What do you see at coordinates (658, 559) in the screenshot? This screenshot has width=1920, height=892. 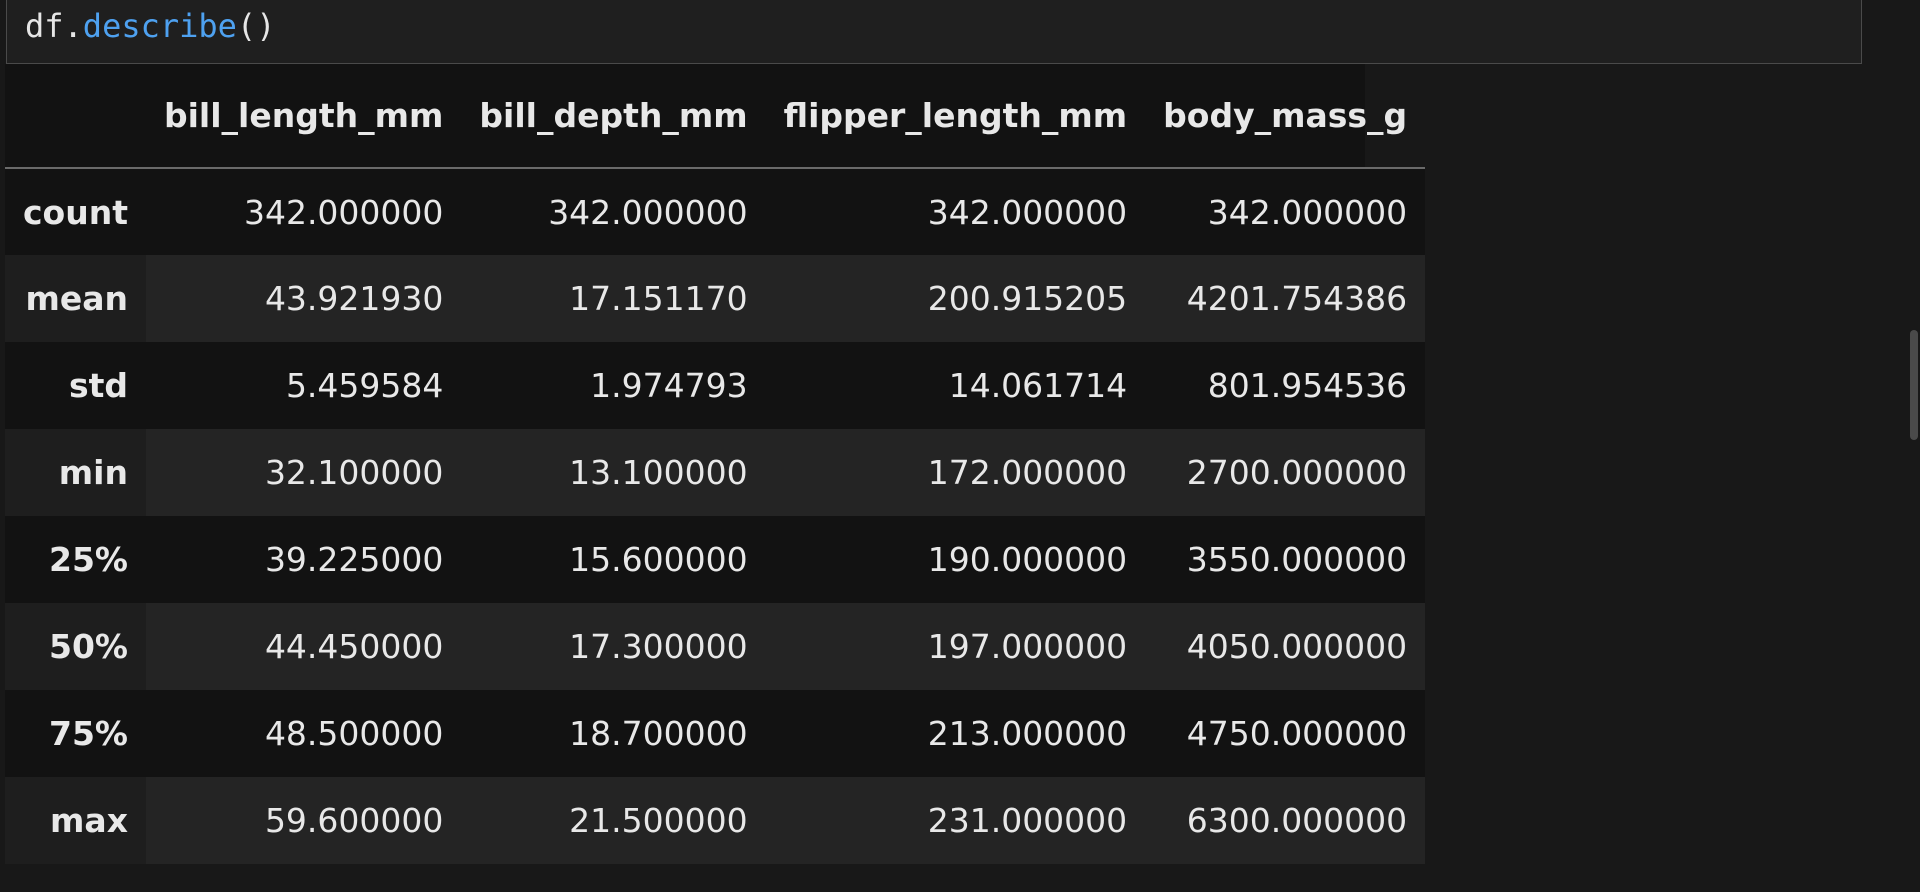 I see `table-cell: 15.600000` at bounding box center [658, 559].